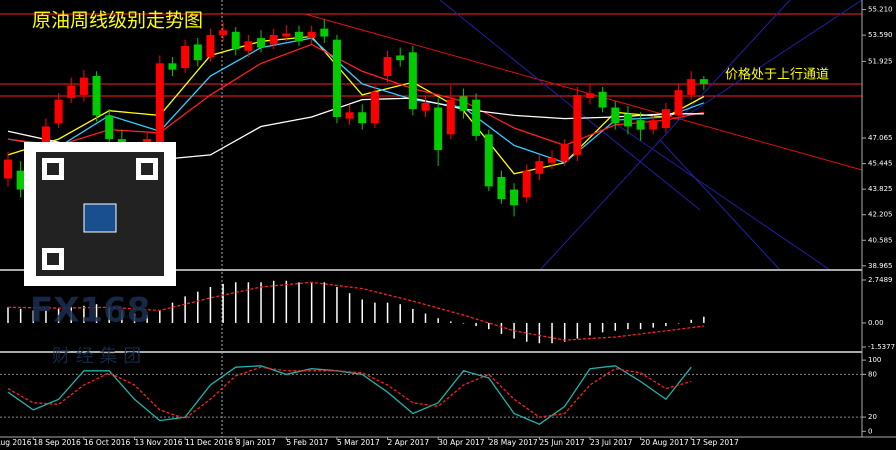  Describe the element at coordinates (876, 323) in the screenshot. I see `y-tick-label: 0.00` at that location.